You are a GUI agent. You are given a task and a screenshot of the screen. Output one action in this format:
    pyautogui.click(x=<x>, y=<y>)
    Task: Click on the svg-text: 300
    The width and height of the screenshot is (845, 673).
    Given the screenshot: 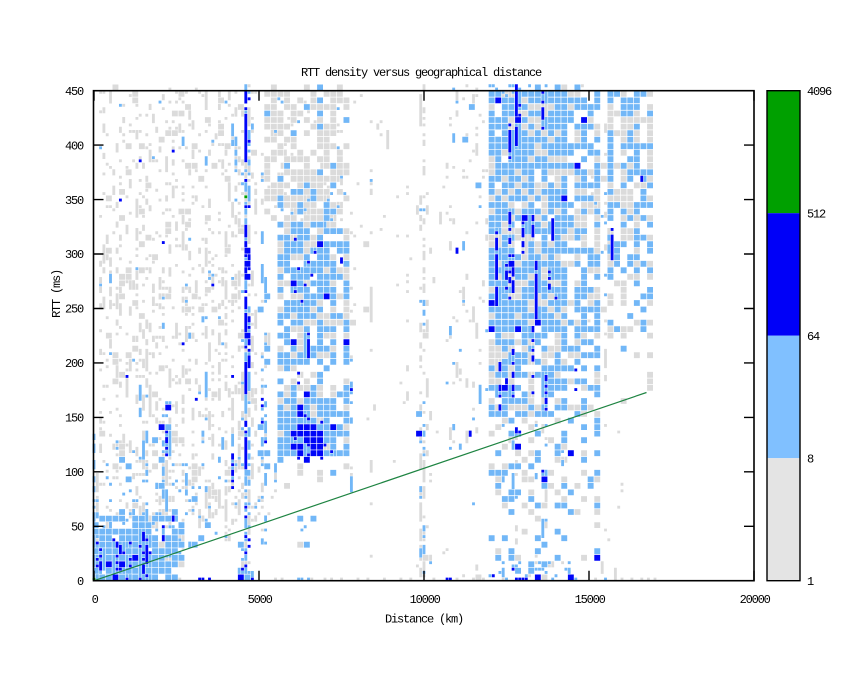 What is the action you would take?
    pyautogui.click(x=74, y=255)
    